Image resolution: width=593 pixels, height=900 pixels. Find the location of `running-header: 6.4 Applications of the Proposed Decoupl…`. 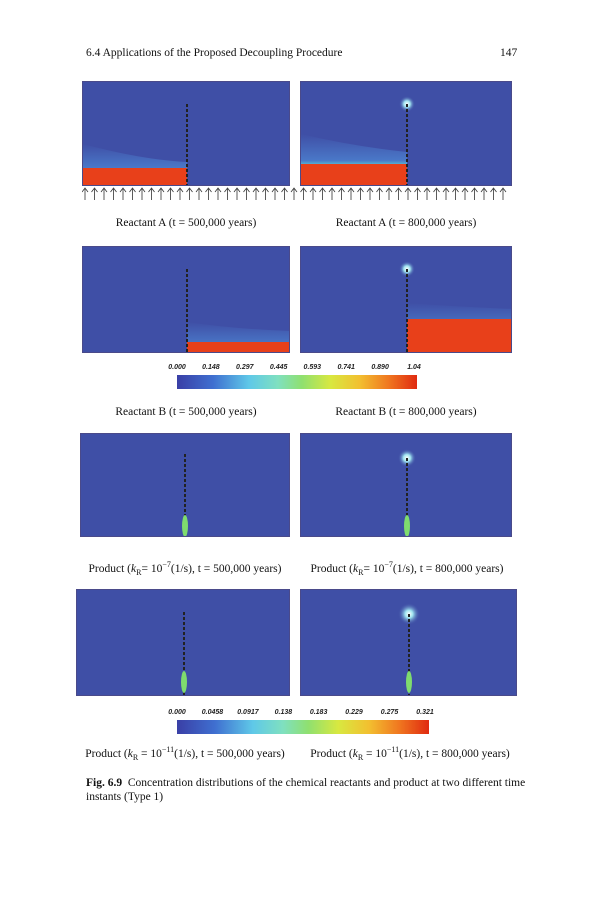

running-header: 6.4 Applications of the Proposed Decoupl… is located at coordinates (214, 53).